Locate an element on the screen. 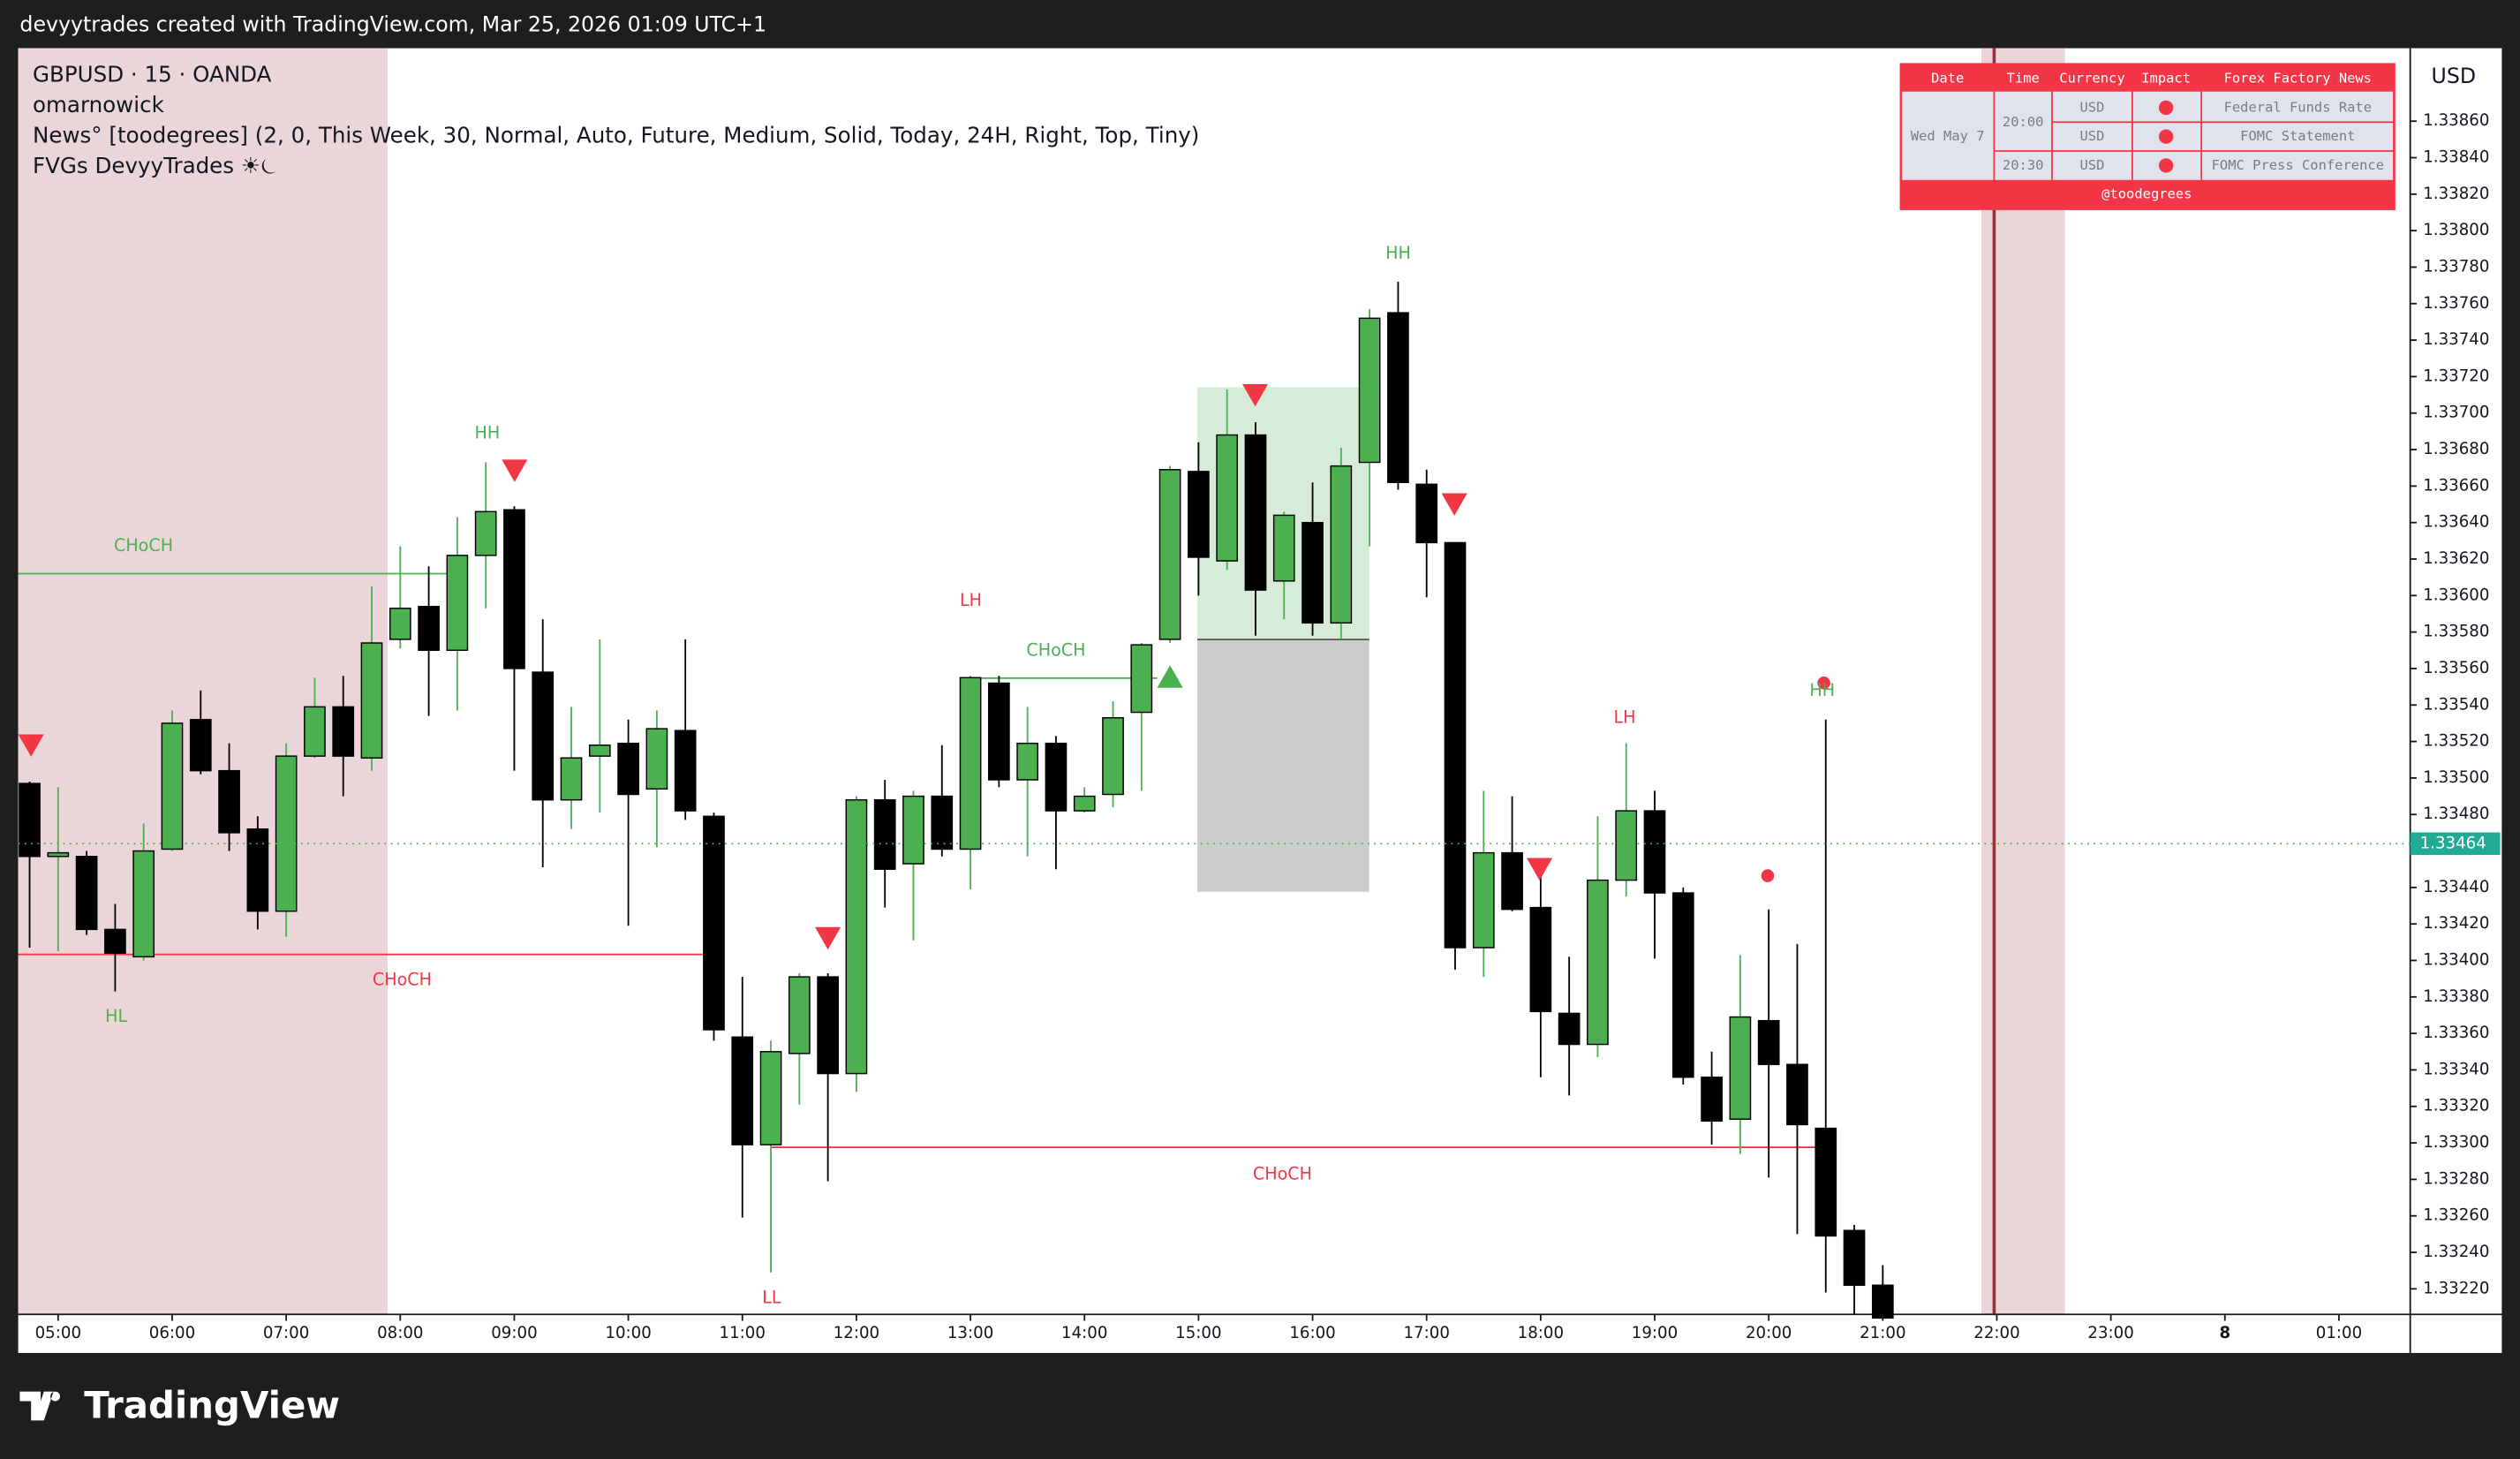 The height and width of the screenshot is (1459, 2520). fvg-box is located at coordinates (1283, 765).